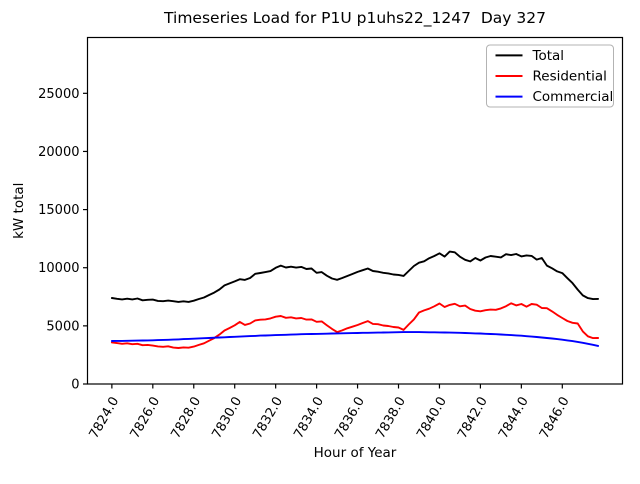 Image resolution: width=640 pixels, height=484 pixels. What do you see at coordinates (63, 240) in the screenshot?
I see `y-axis-ticks: 0 5000 10000 15000 20000 25000` at bounding box center [63, 240].